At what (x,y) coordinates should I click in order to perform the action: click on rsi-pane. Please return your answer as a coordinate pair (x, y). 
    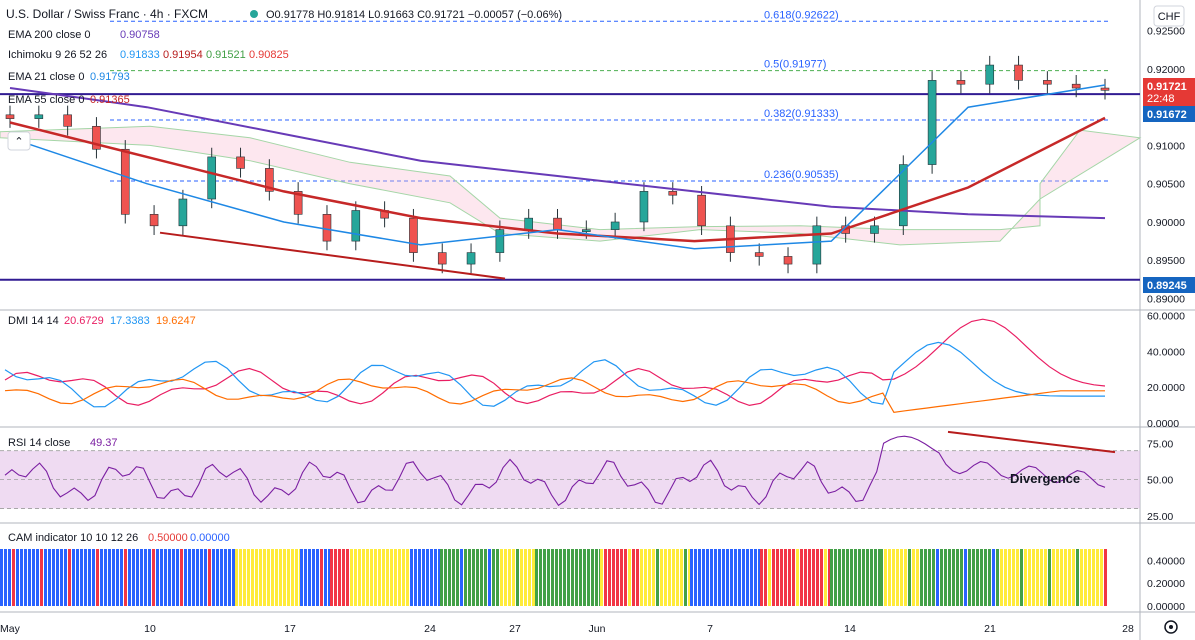
    Looking at the image, I should click on (570, 469).